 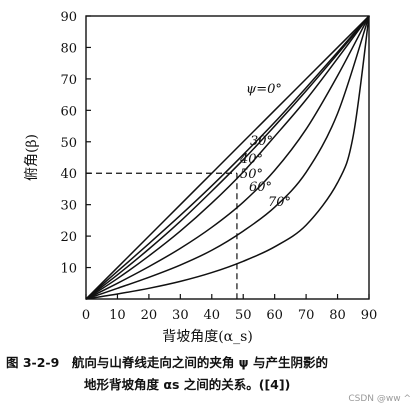 I want to click on y-tick-label: 30, so click(x=68, y=206).